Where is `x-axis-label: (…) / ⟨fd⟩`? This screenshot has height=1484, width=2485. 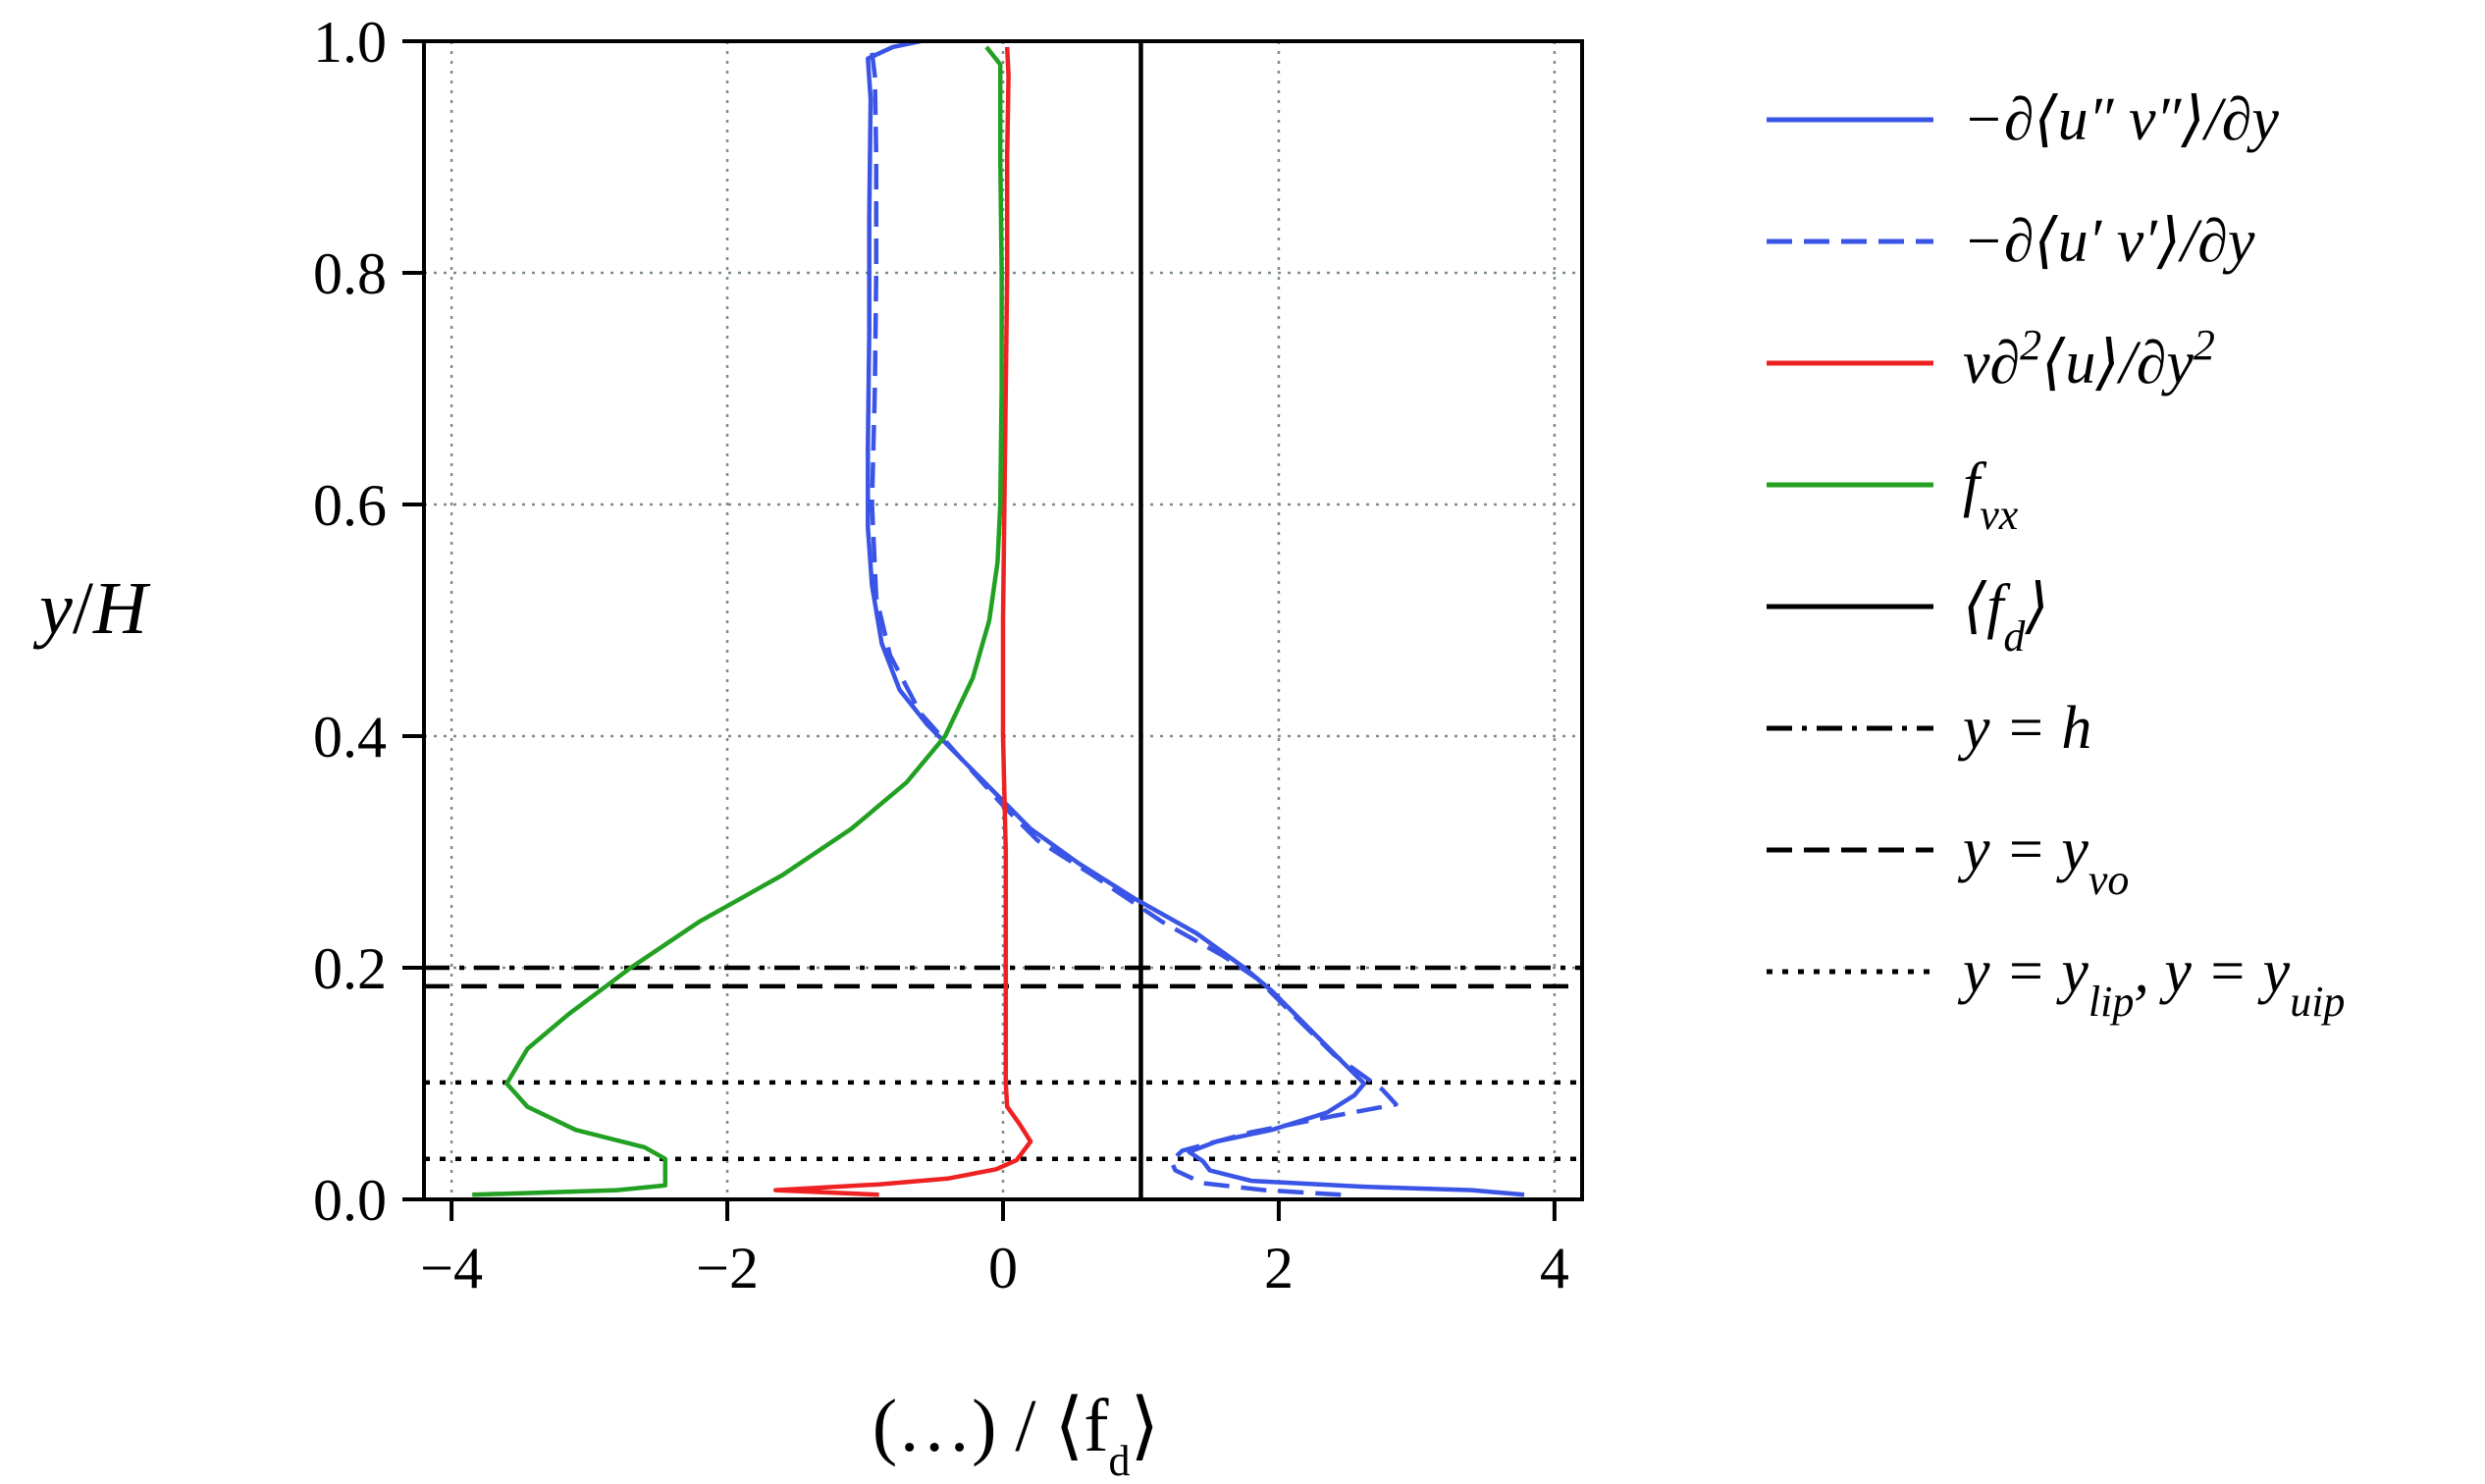 x-axis-label: (…) / ⟨fd⟩ is located at coordinates (1016, 1434).